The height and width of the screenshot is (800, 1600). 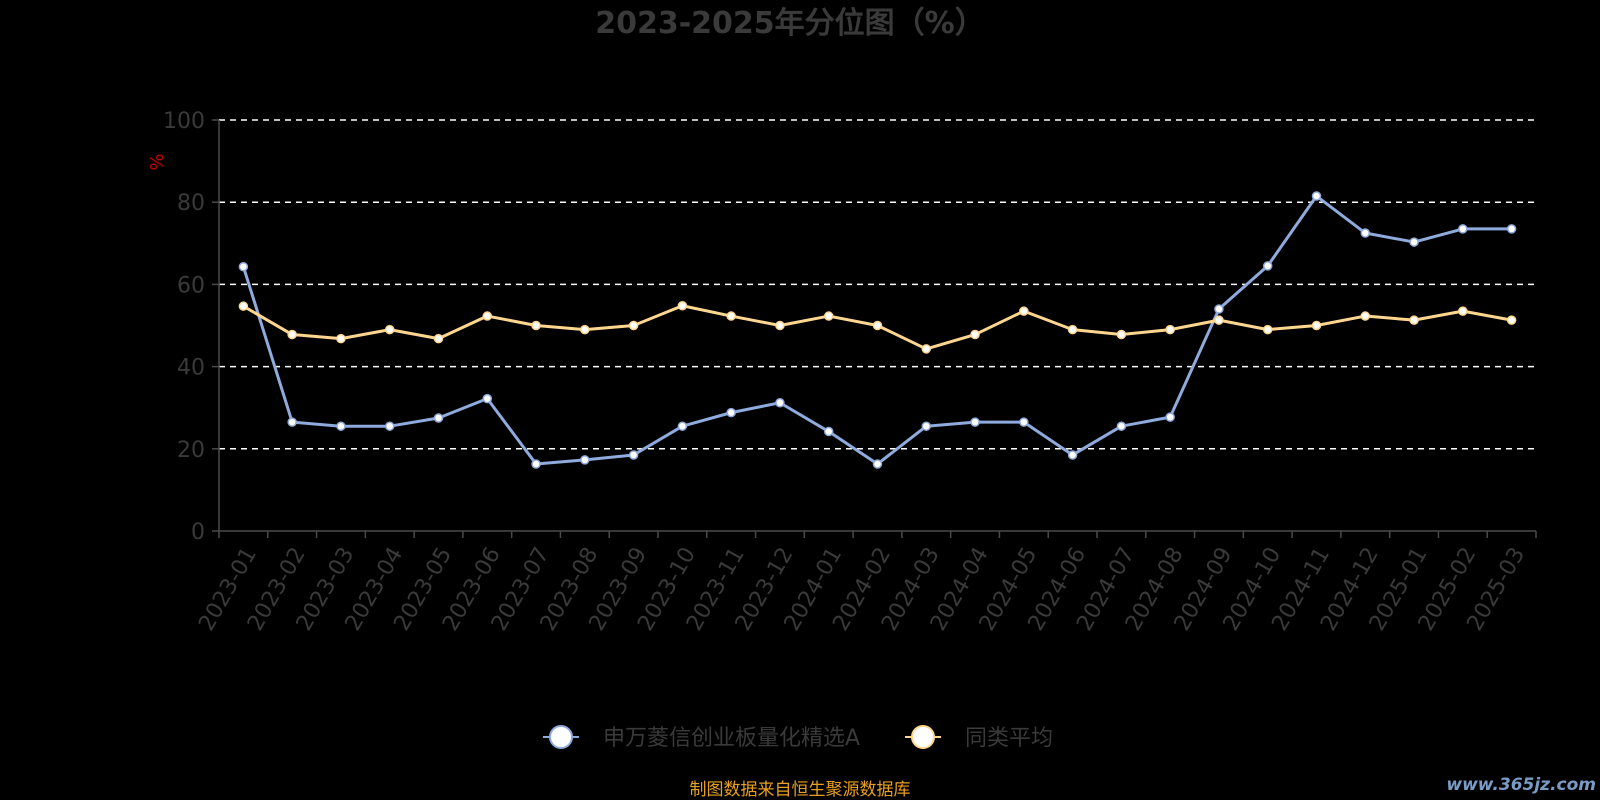 I want to click on chart-title: 2023-2025年分位图（%）, so click(x=790, y=23).